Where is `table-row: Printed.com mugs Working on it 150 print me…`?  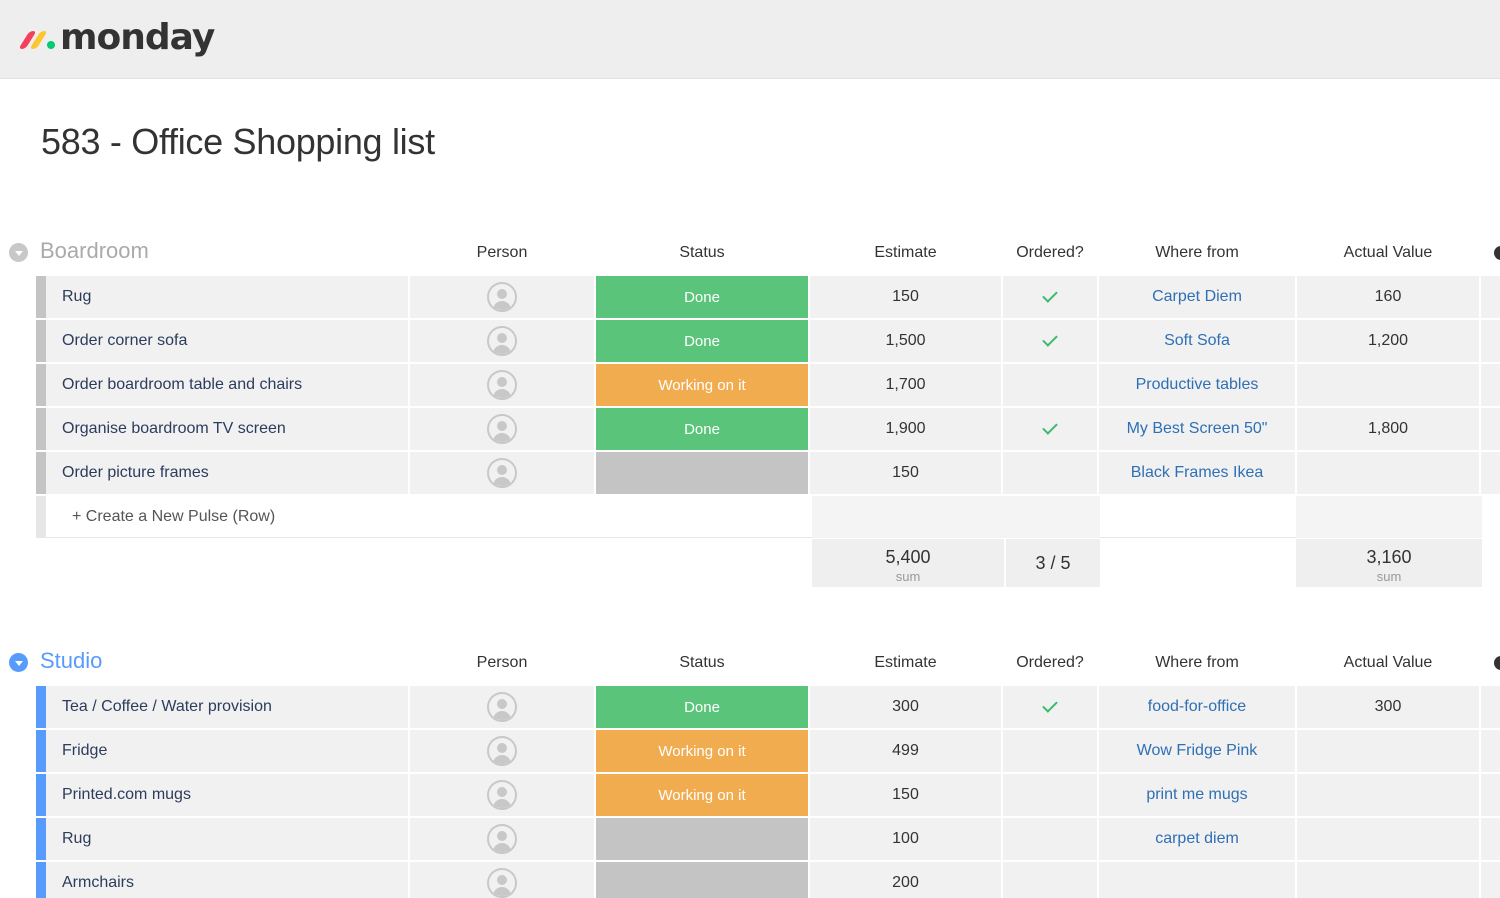 table-row: Printed.com mugs Working on it 150 print me… is located at coordinates (768, 795).